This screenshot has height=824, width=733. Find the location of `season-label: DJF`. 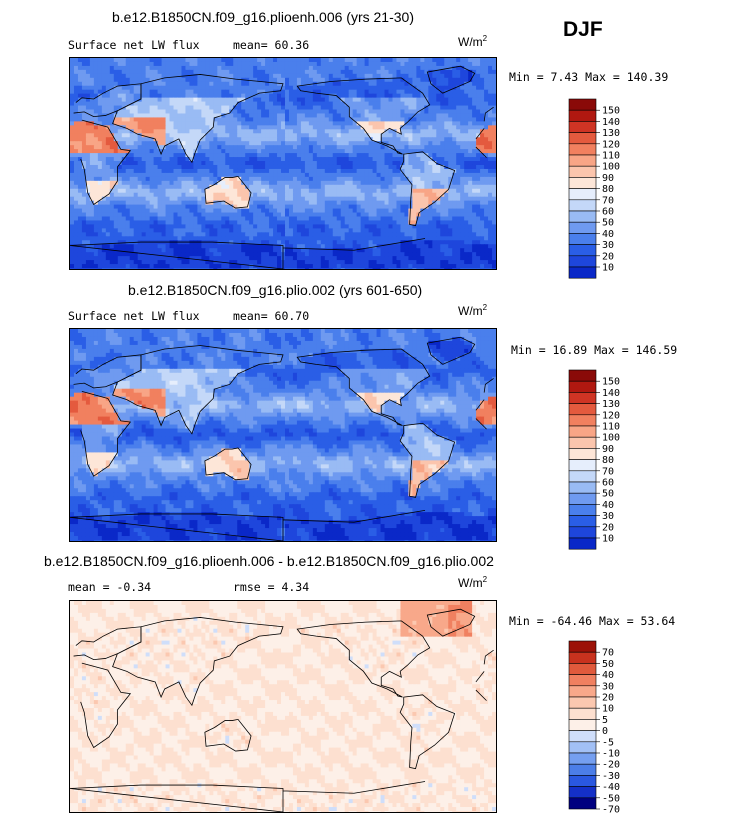

season-label: DJF is located at coordinates (583, 29).